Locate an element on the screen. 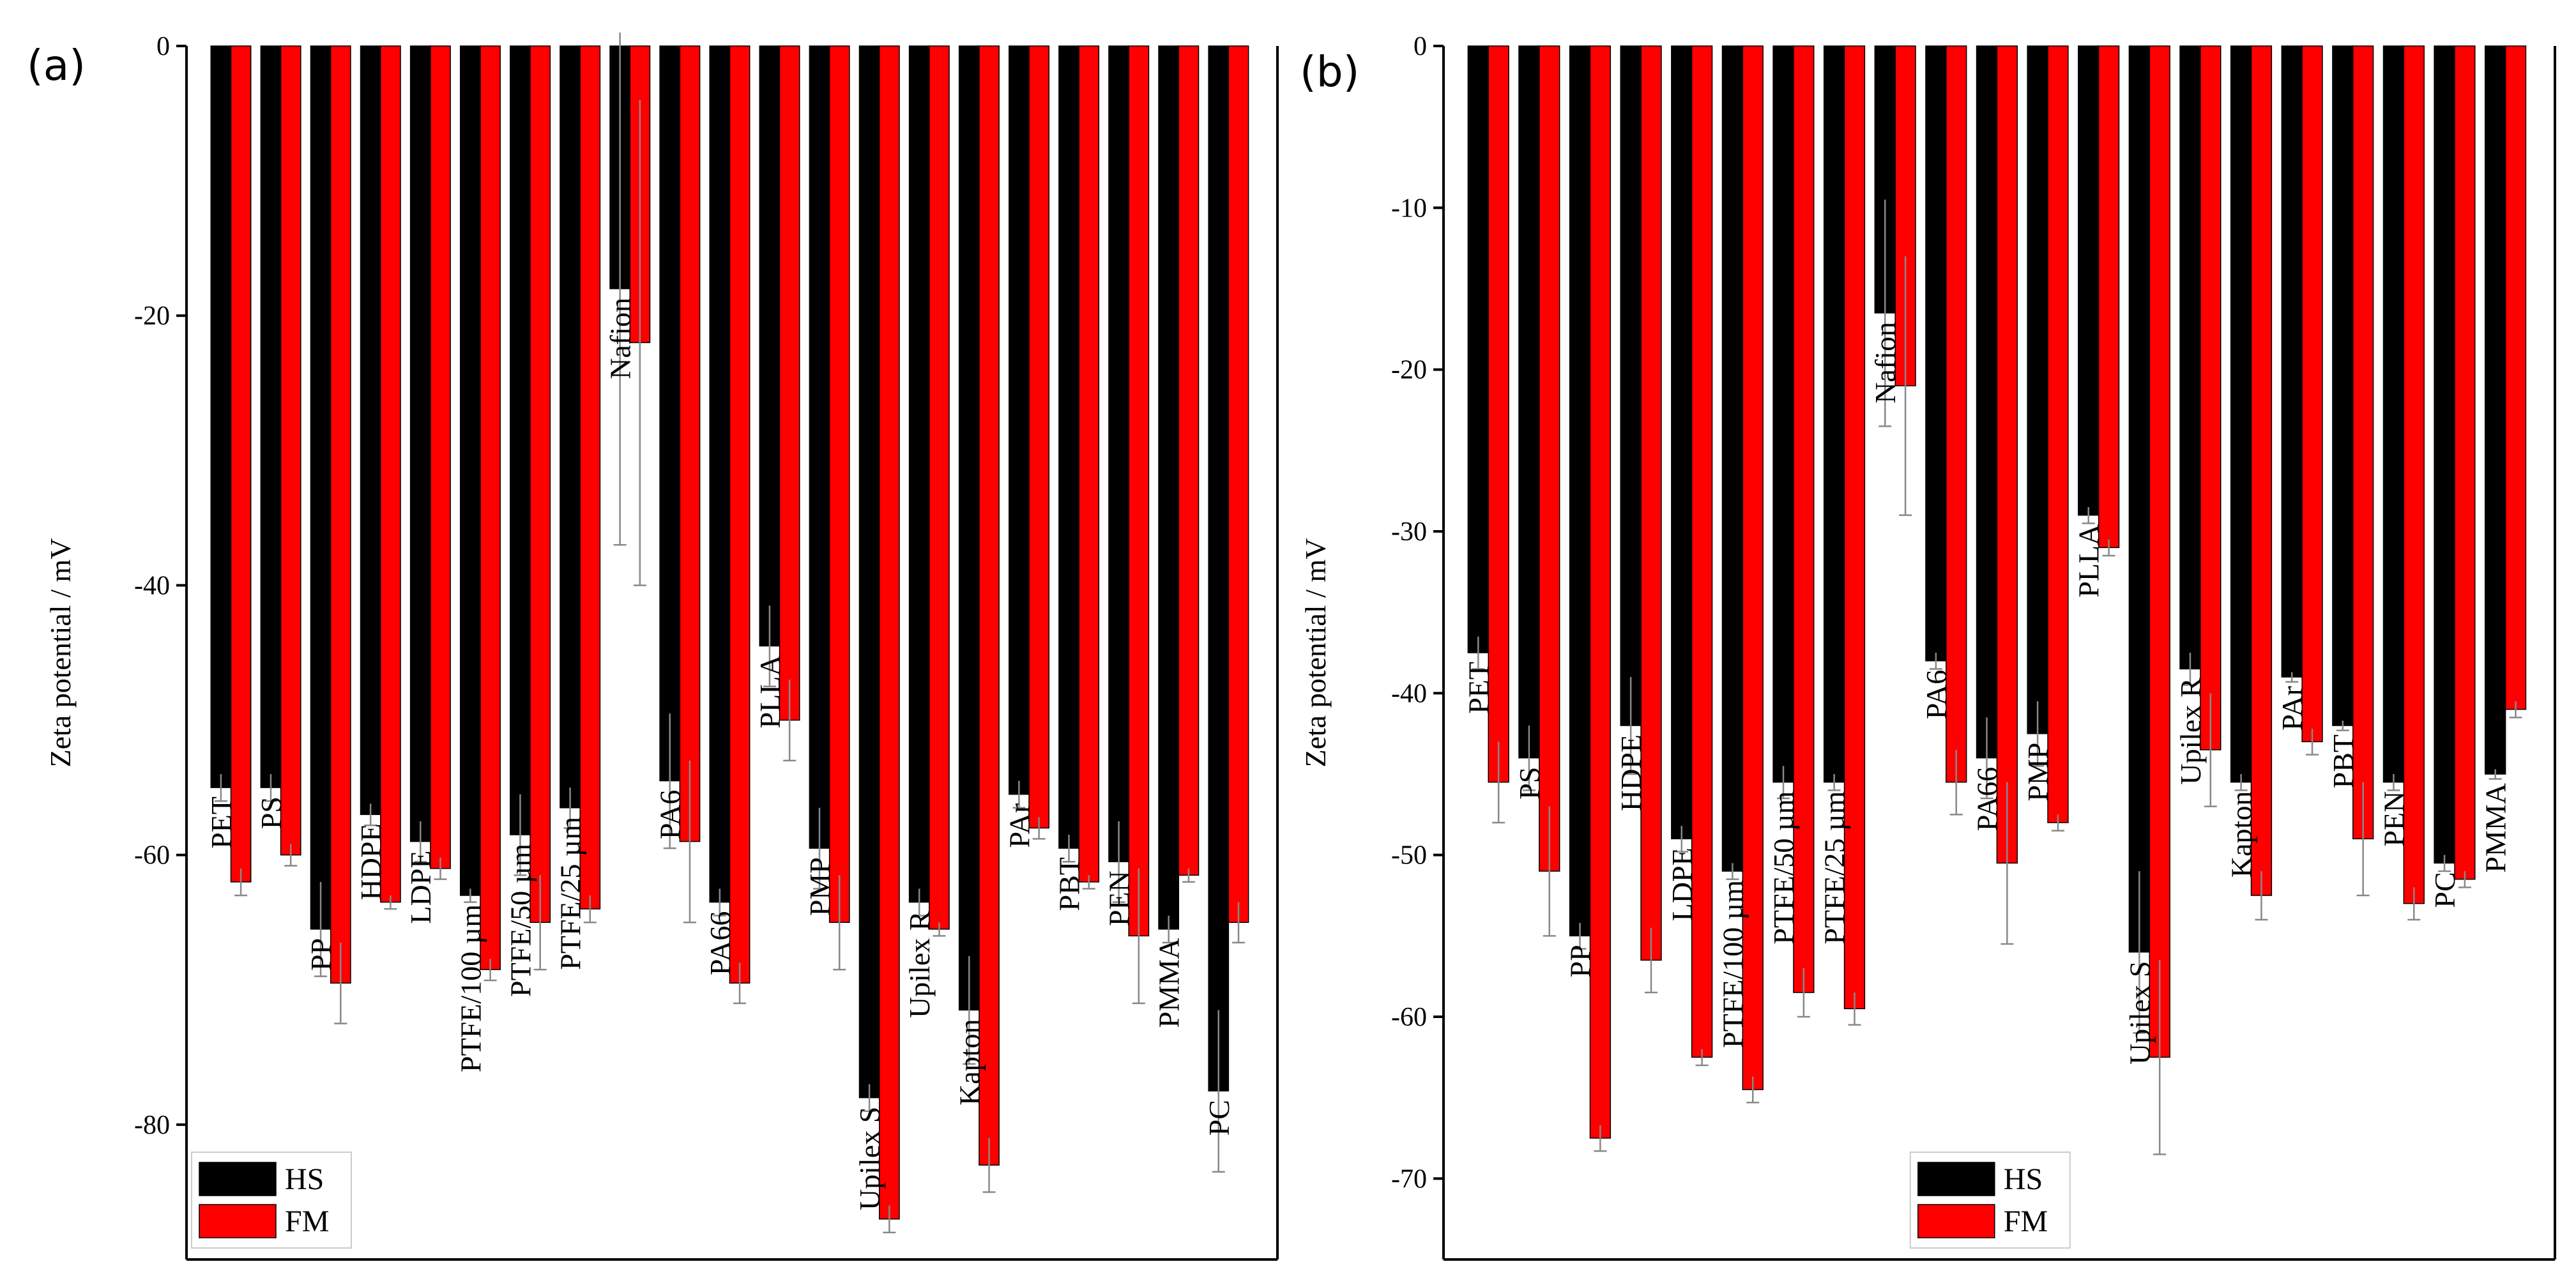  category-label: PTFE/100 µm is located at coordinates (470, 988).